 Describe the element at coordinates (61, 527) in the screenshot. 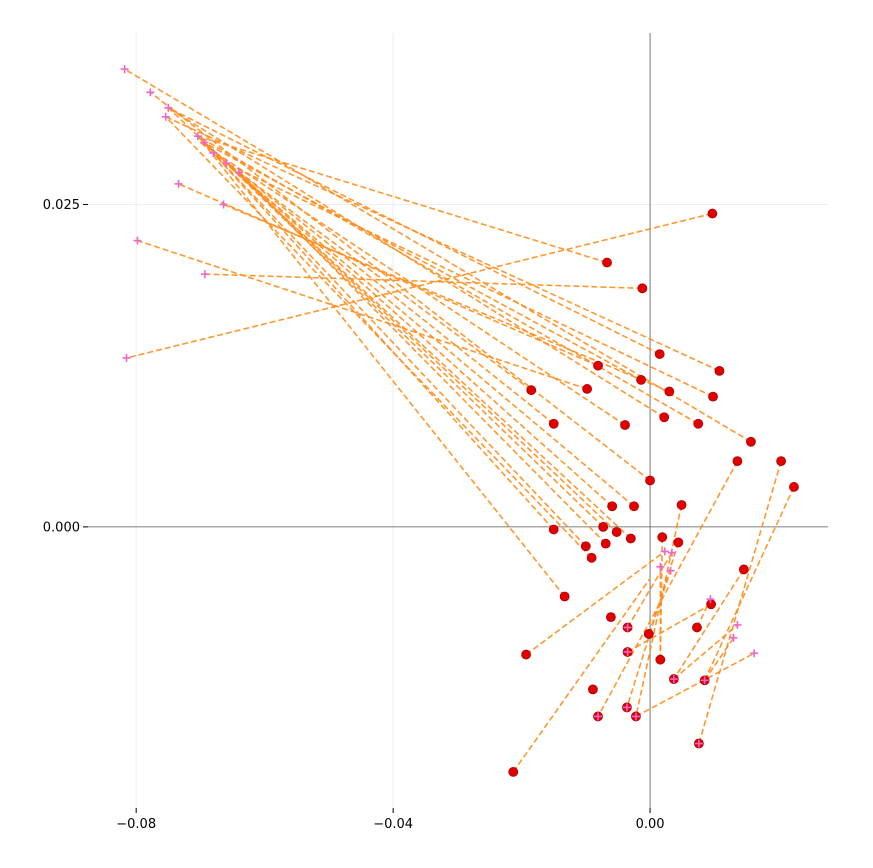

I see `y-tick-label: 0.000` at that location.